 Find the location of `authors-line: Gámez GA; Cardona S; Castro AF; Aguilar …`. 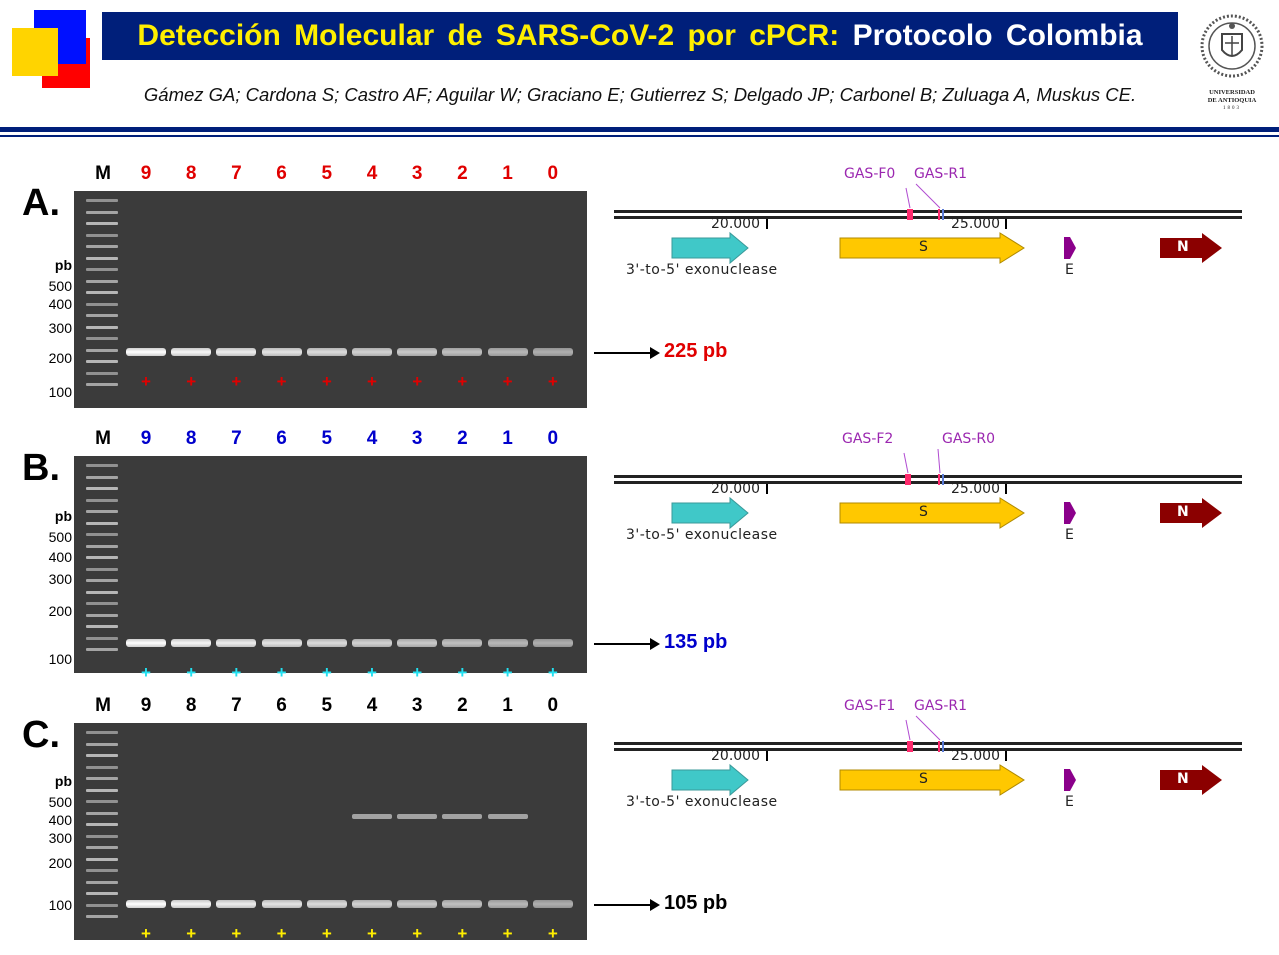

authors-line: Gámez GA; Cardona S; Castro AF; Aguilar … is located at coordinates (640, 94).